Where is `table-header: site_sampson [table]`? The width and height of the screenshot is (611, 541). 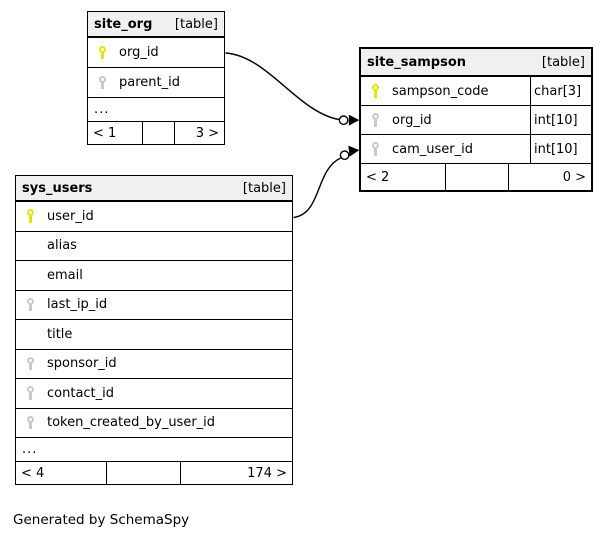
table-header: site_sampson [table] is located at coordinates (476, 63).